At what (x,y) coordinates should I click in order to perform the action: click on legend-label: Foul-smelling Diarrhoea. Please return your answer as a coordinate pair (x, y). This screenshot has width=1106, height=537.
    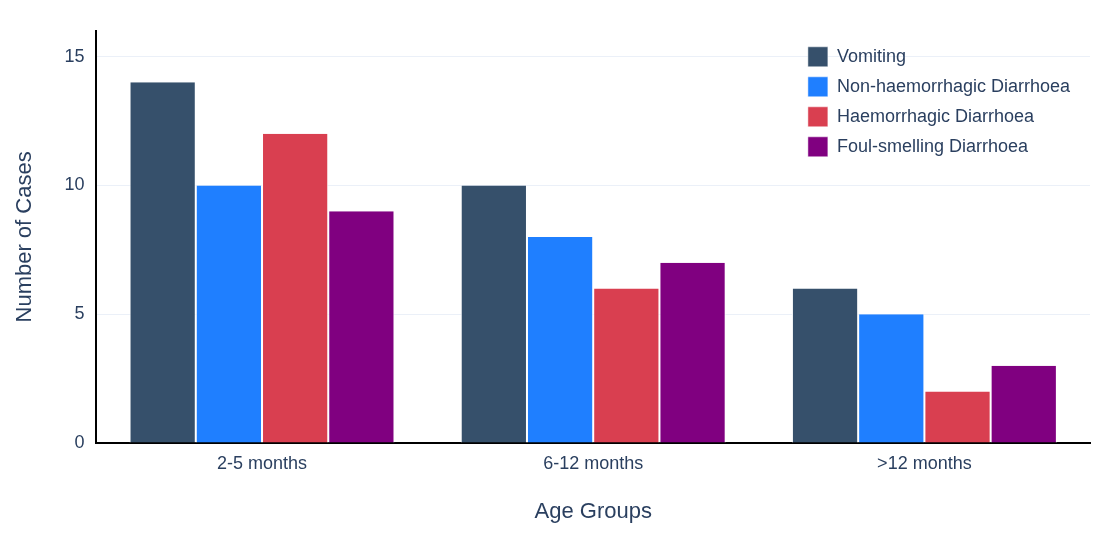
    Looking at the image, I should click on (932, 145).